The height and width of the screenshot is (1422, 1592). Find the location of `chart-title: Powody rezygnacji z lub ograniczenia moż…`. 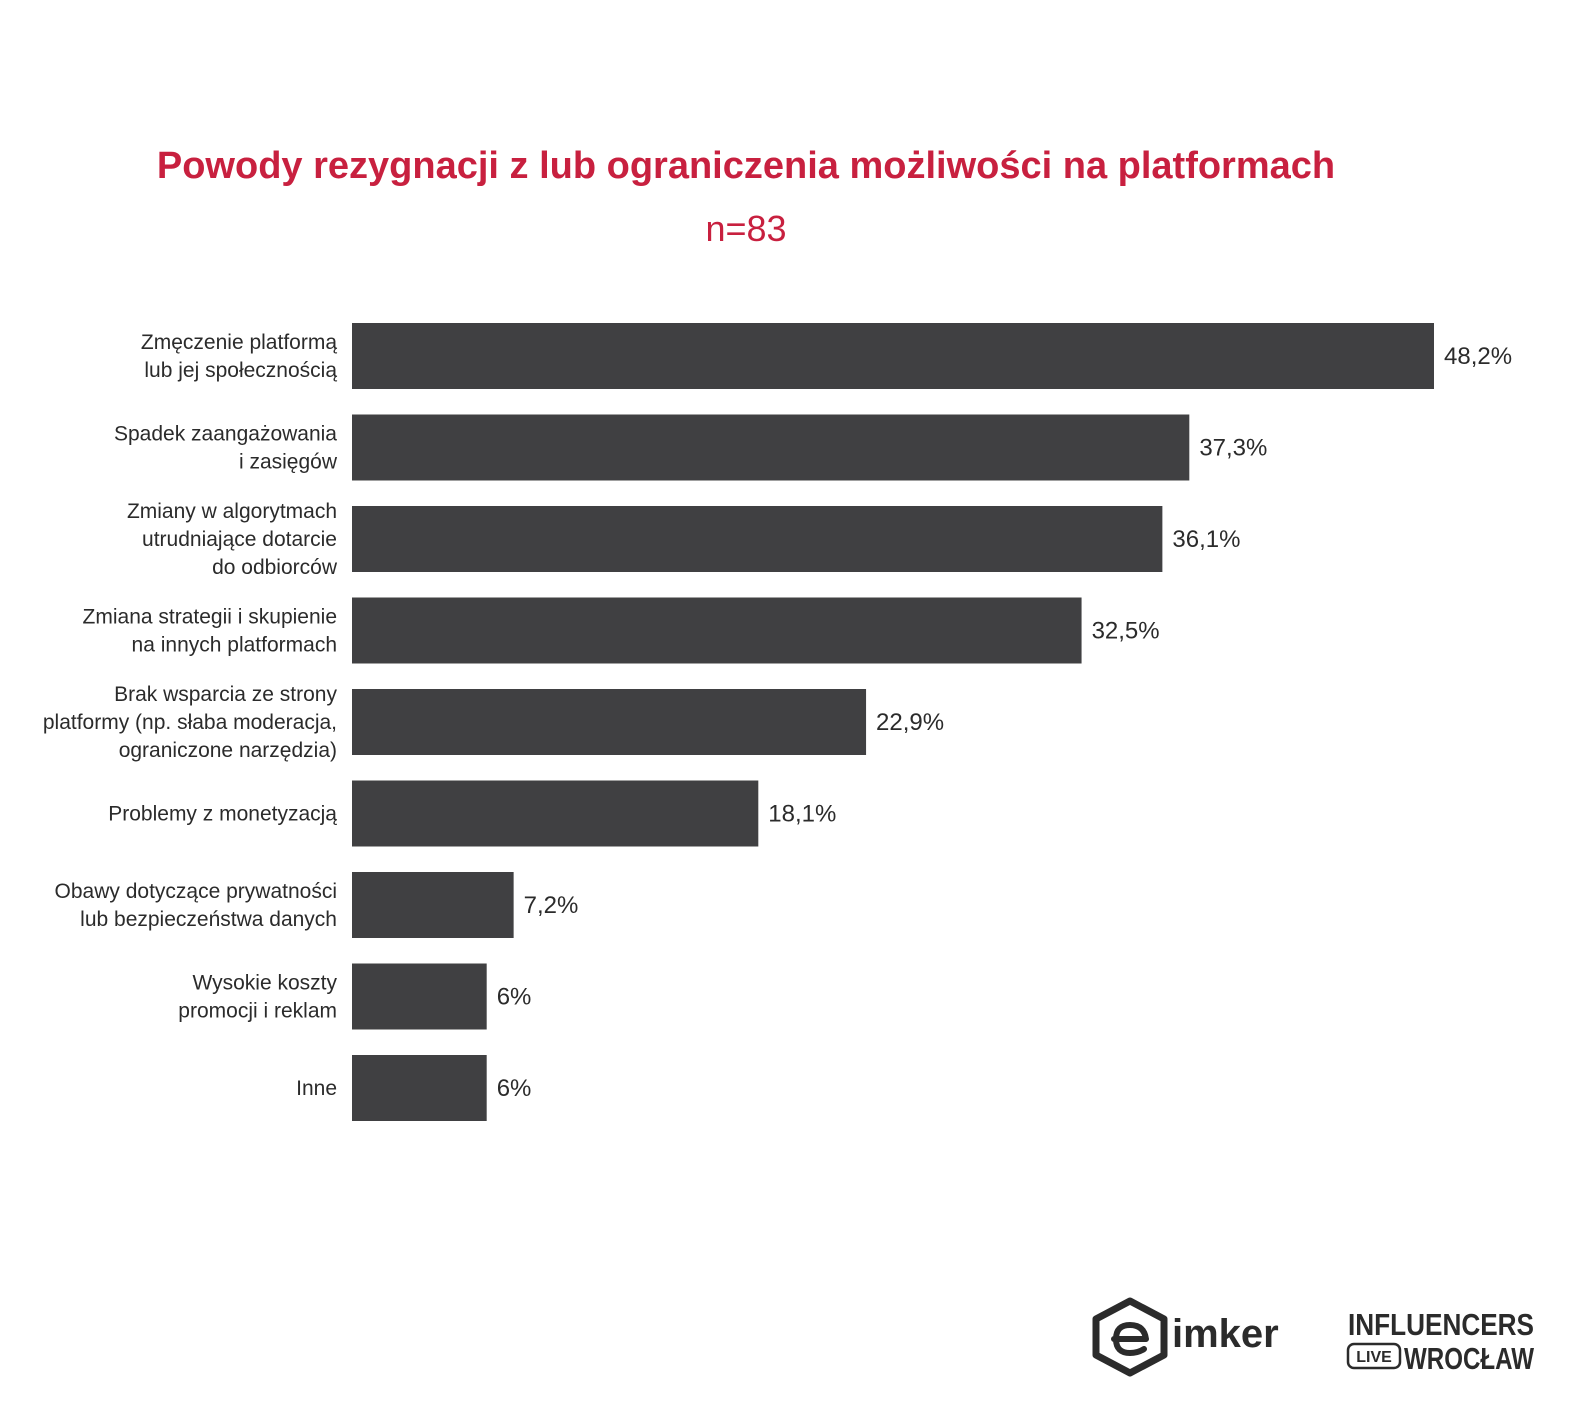

chart-title: Powody rezygnacji z lub ograniczenia moż… is located at coordinates (746, 166).